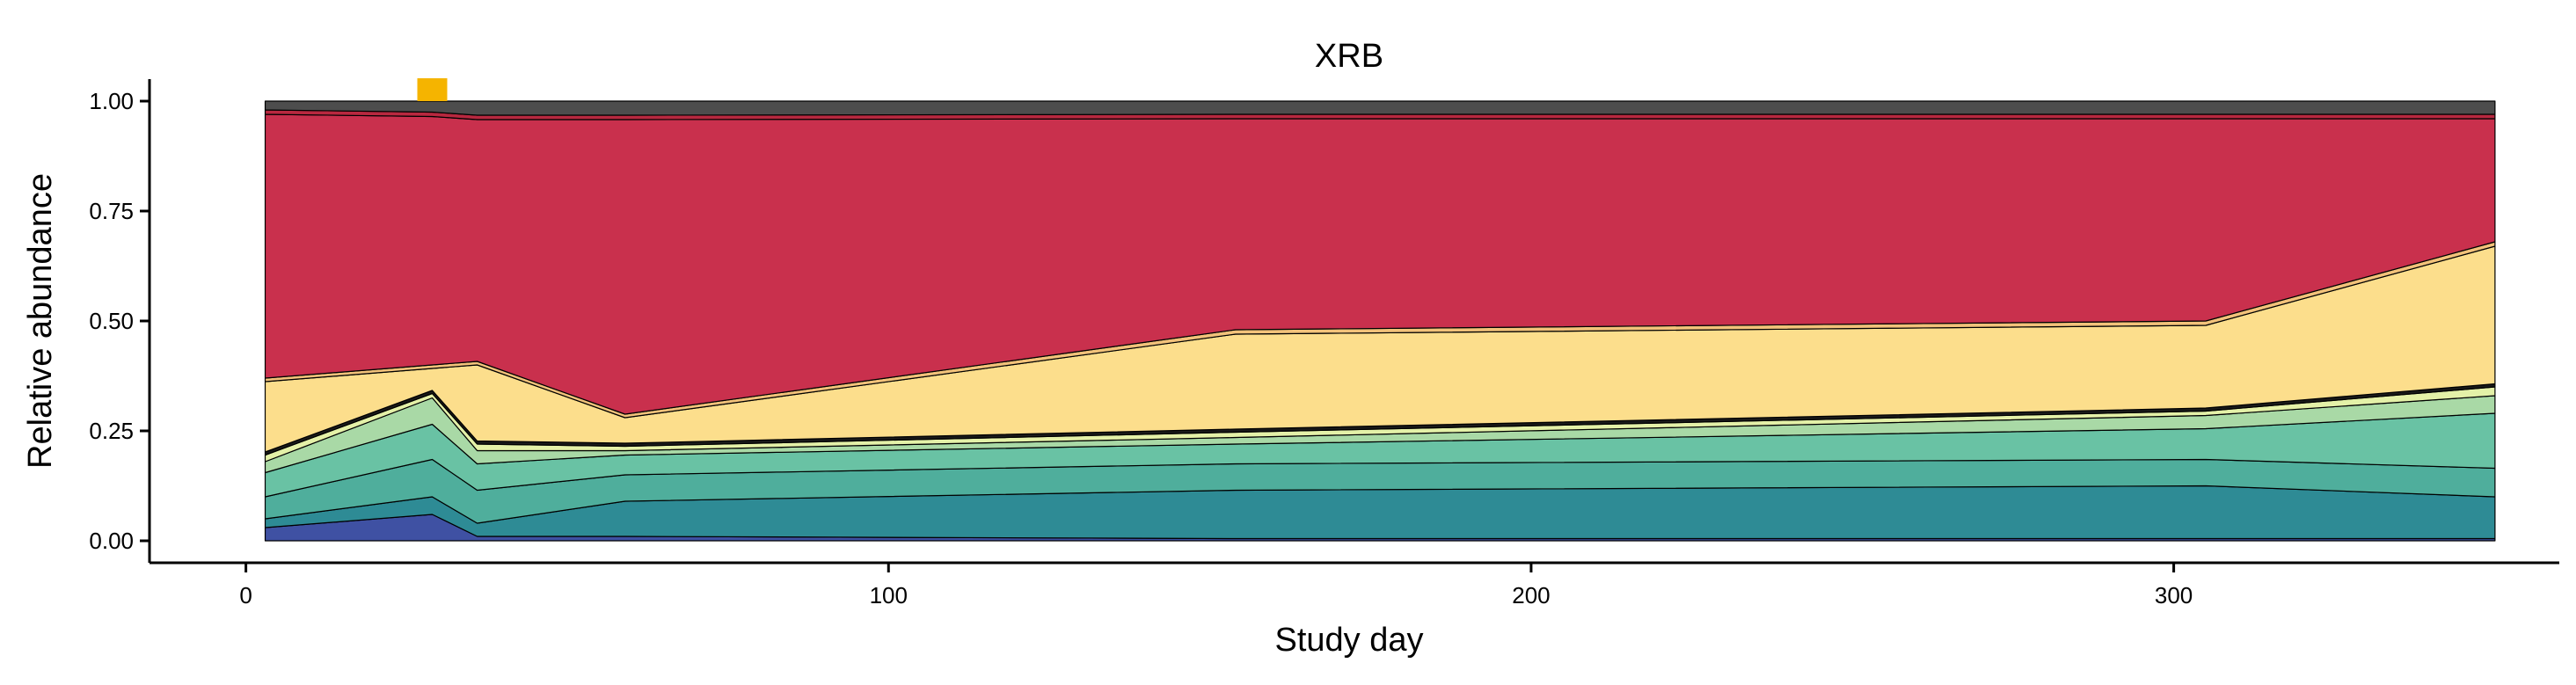 Image resolution: width=2576 pixels, height=685 pixels. What do you see at coordinates (889, 595) in the screenshot?
I see `x-tick-label: 100` at bounding box center [889, 595].